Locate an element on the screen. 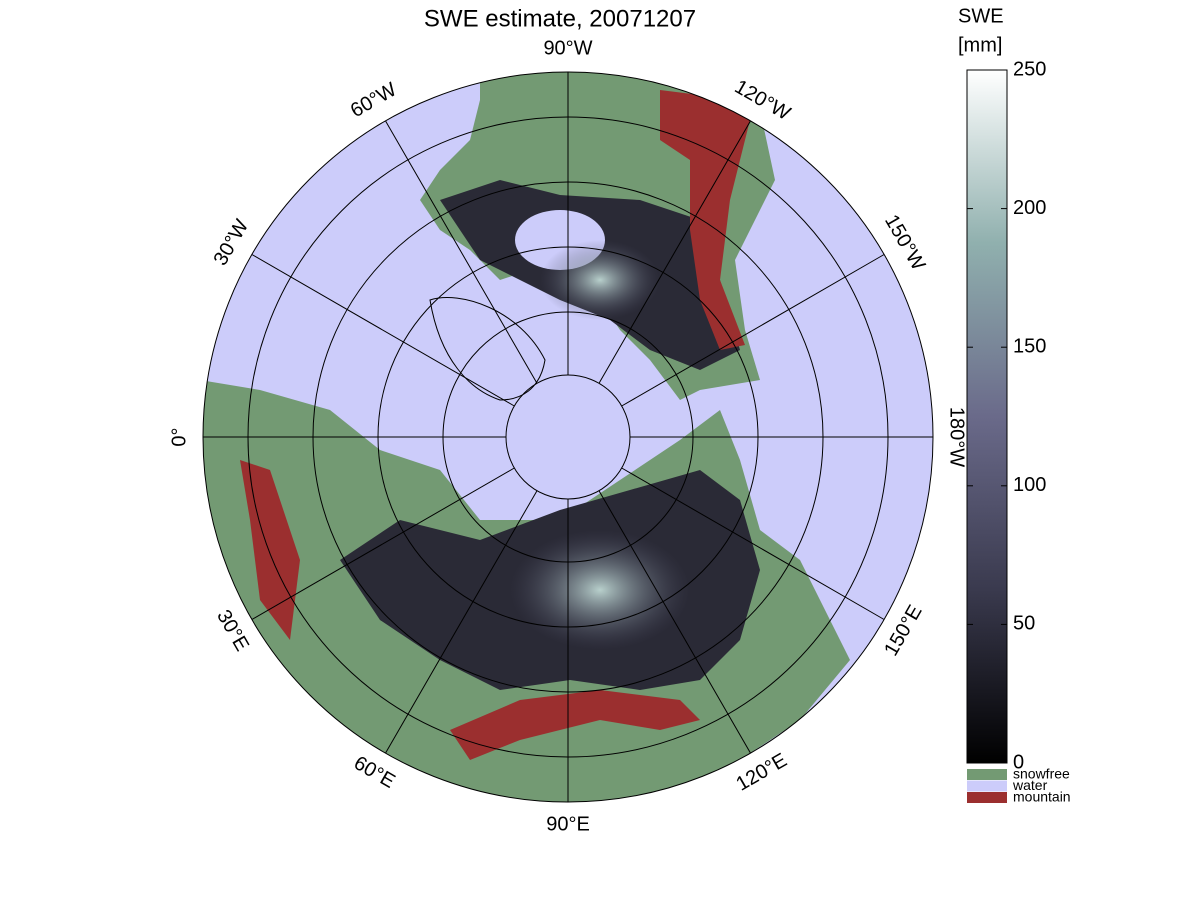 Image resolution: width=1201 pixels, height=901 pixels. title: SWE estimate, 20071207 is located at coordinates (560, 18).